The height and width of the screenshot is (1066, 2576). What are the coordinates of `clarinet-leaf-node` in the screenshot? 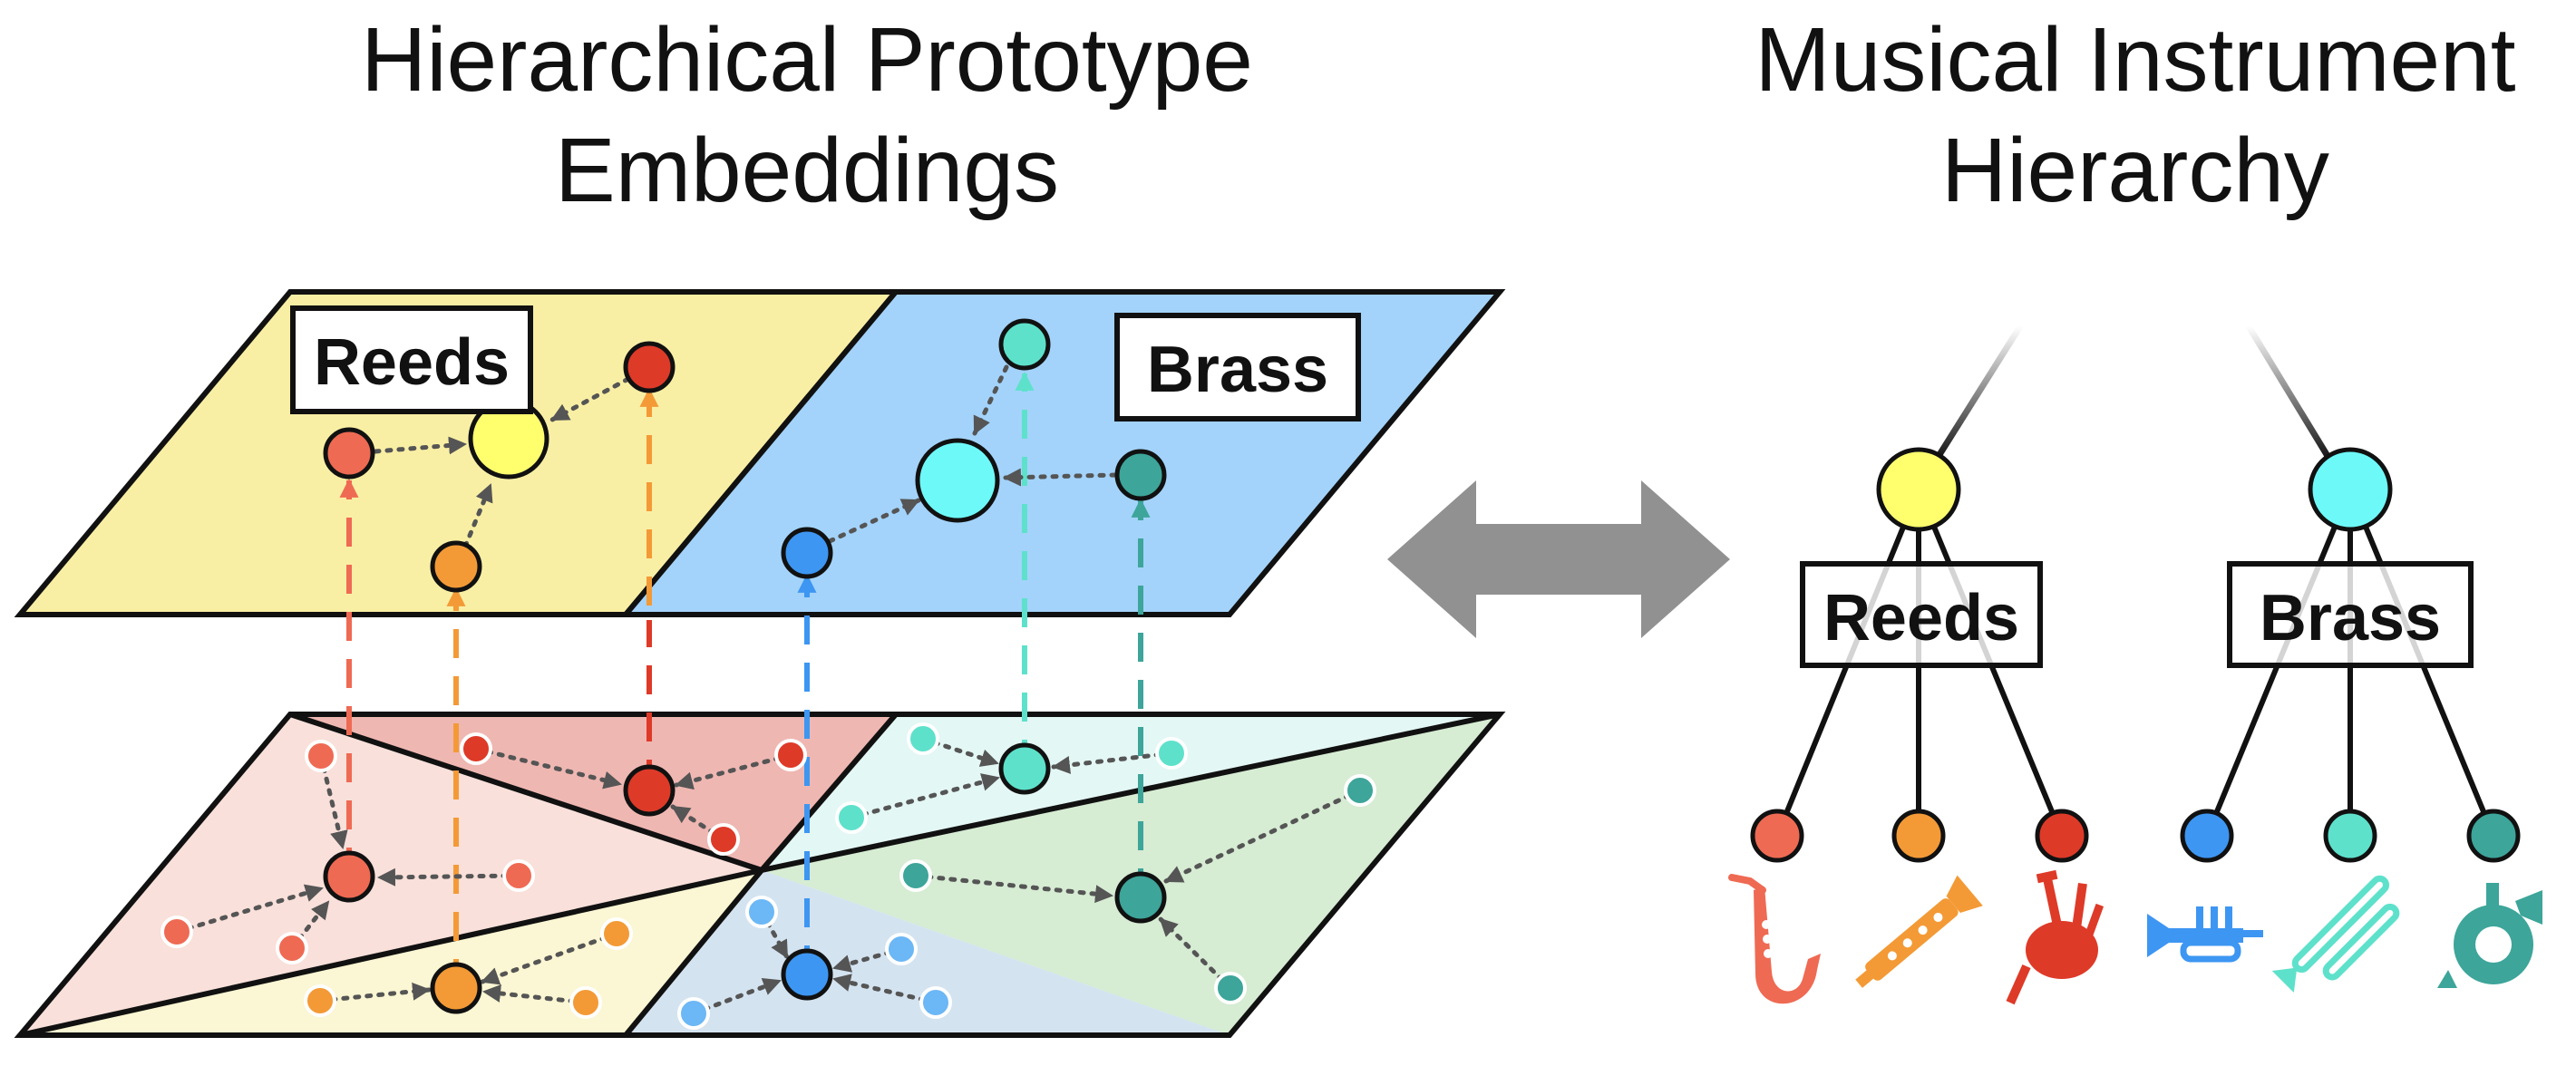 It's located at (1919, 836).